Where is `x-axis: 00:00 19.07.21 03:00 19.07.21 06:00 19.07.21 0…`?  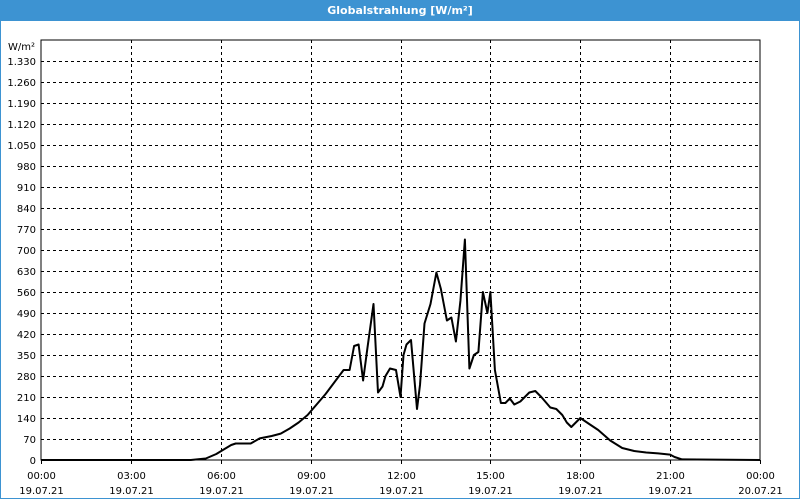
x-axis: 00:00 19.07.21 03:00 19.07.21 06:00 19.07.21 0… is located at coordinates (401, 478).